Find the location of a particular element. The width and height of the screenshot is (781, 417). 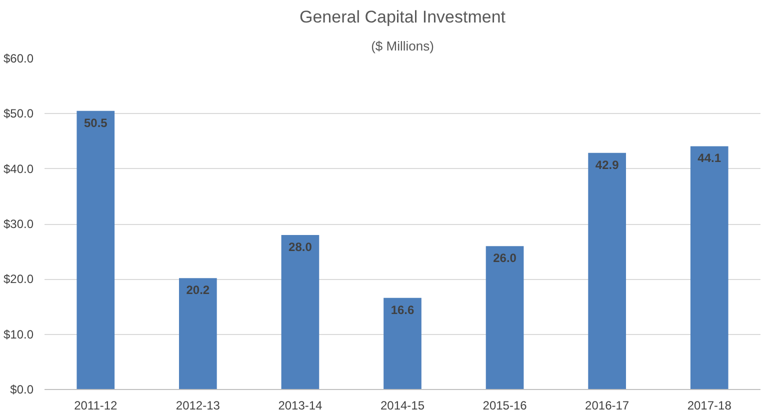

data-label: 28.0 is located at coordinates (300, 247).